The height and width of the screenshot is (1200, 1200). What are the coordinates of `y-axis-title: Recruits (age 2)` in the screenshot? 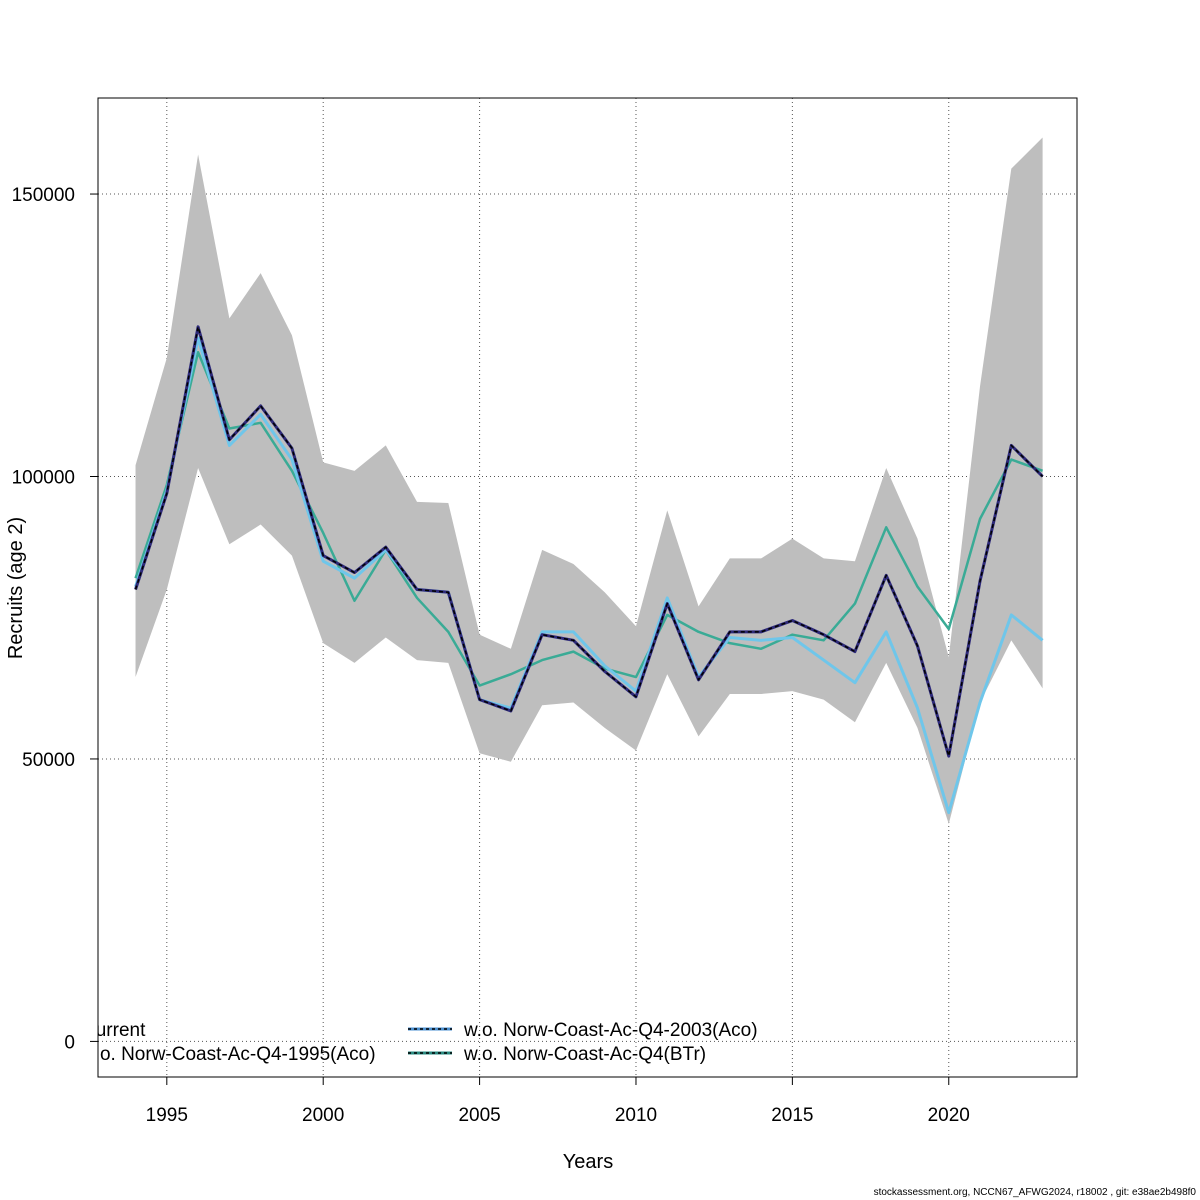 It's located at (16, 588).